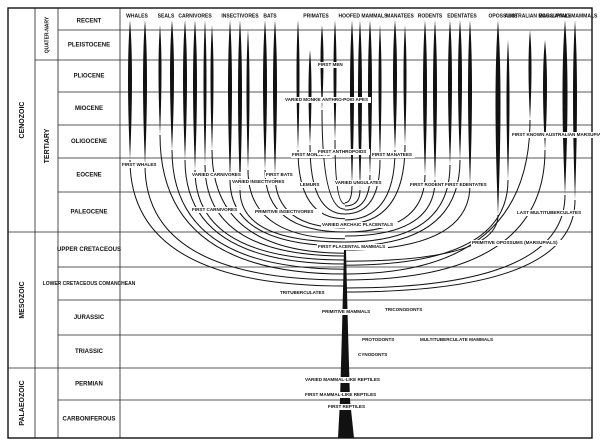  What do you see at coordinates (89, 77) in the screenshot?
I see `epoch-label: PLIOCENE` at bounding box center [89, 77].